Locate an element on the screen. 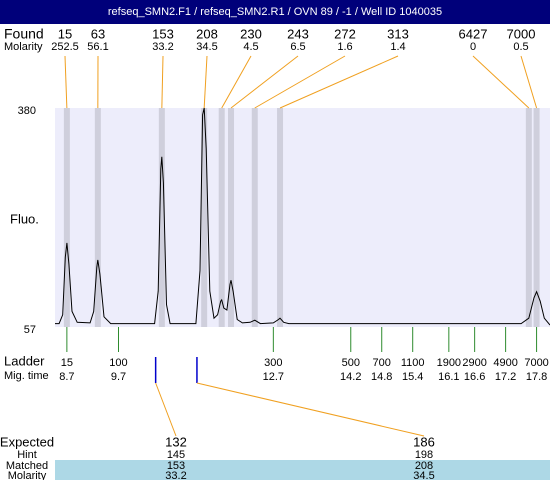  expected-expected: 186 is located at coordinates (424, 441).